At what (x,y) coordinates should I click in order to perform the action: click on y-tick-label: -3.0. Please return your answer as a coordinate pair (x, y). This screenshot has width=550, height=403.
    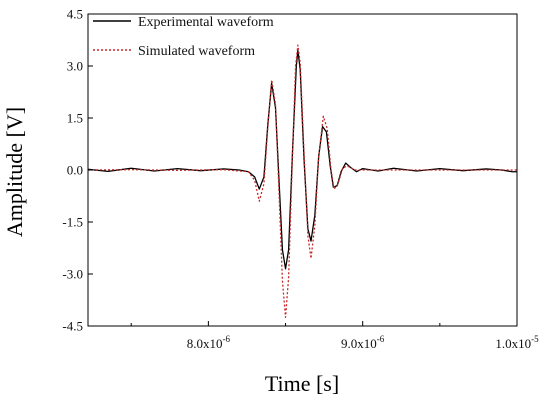
    Looking at the image, I should click on (72, 274).